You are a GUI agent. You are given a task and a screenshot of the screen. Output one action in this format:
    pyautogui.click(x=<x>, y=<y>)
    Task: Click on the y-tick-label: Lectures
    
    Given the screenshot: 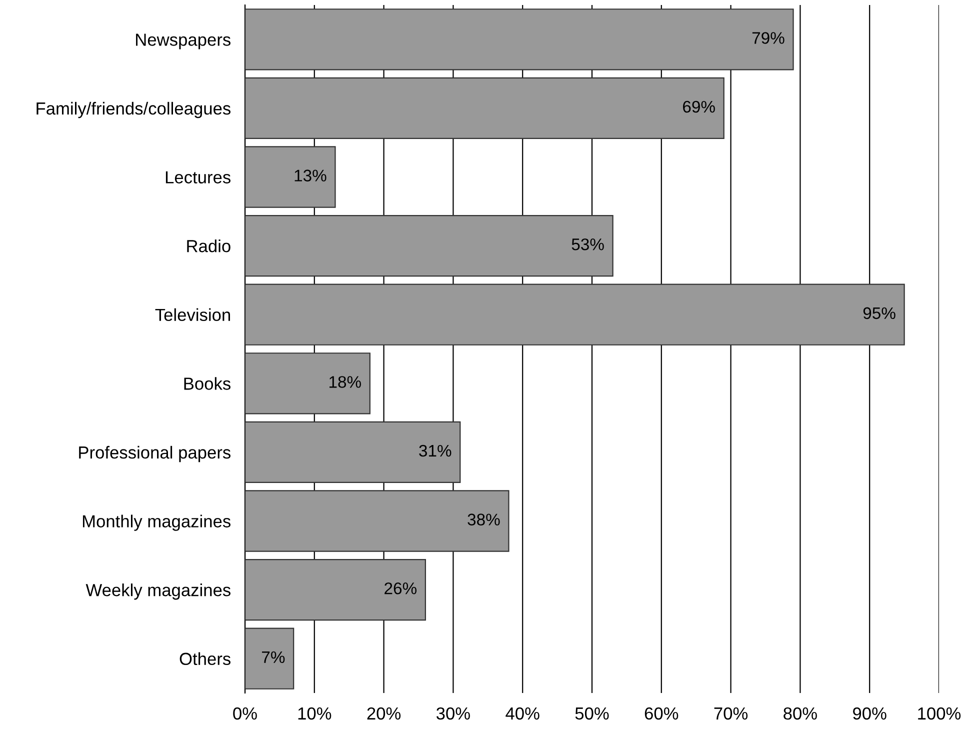 What is the action you would take?
    pyautogui.click(x=198, y=177)
    